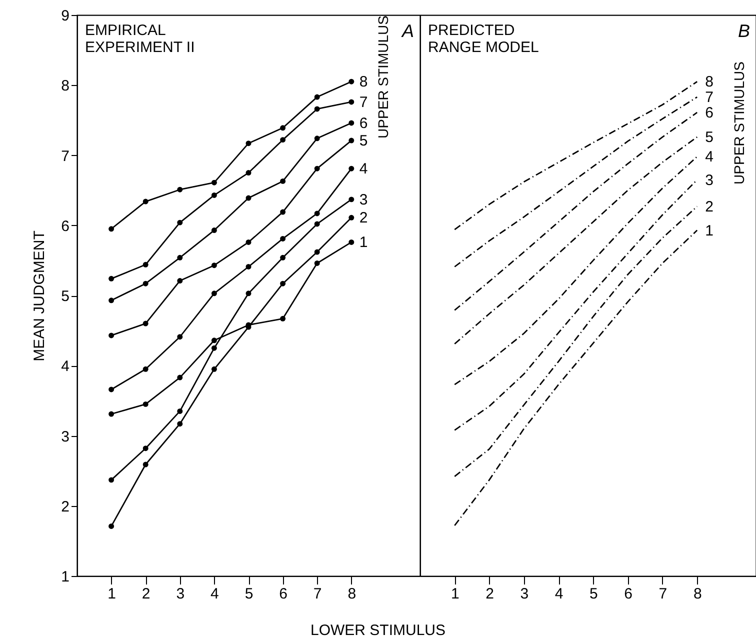 This screenshot has height=642, width=756. I want to click on y-tick-label: 2, so click(65, 507).